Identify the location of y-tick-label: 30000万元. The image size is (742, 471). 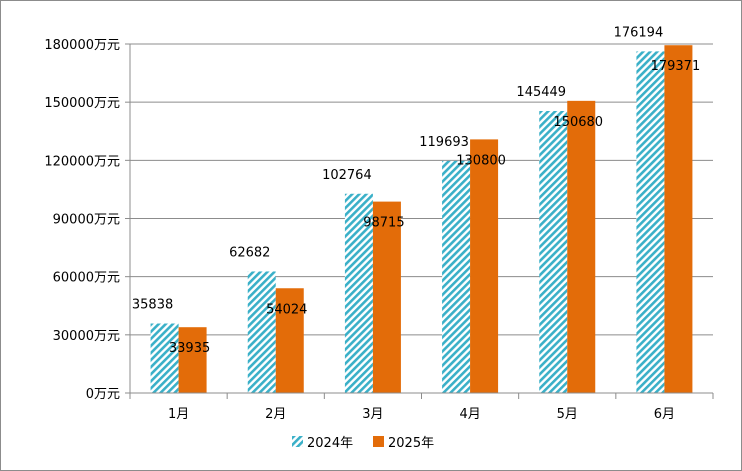
(86, 336).